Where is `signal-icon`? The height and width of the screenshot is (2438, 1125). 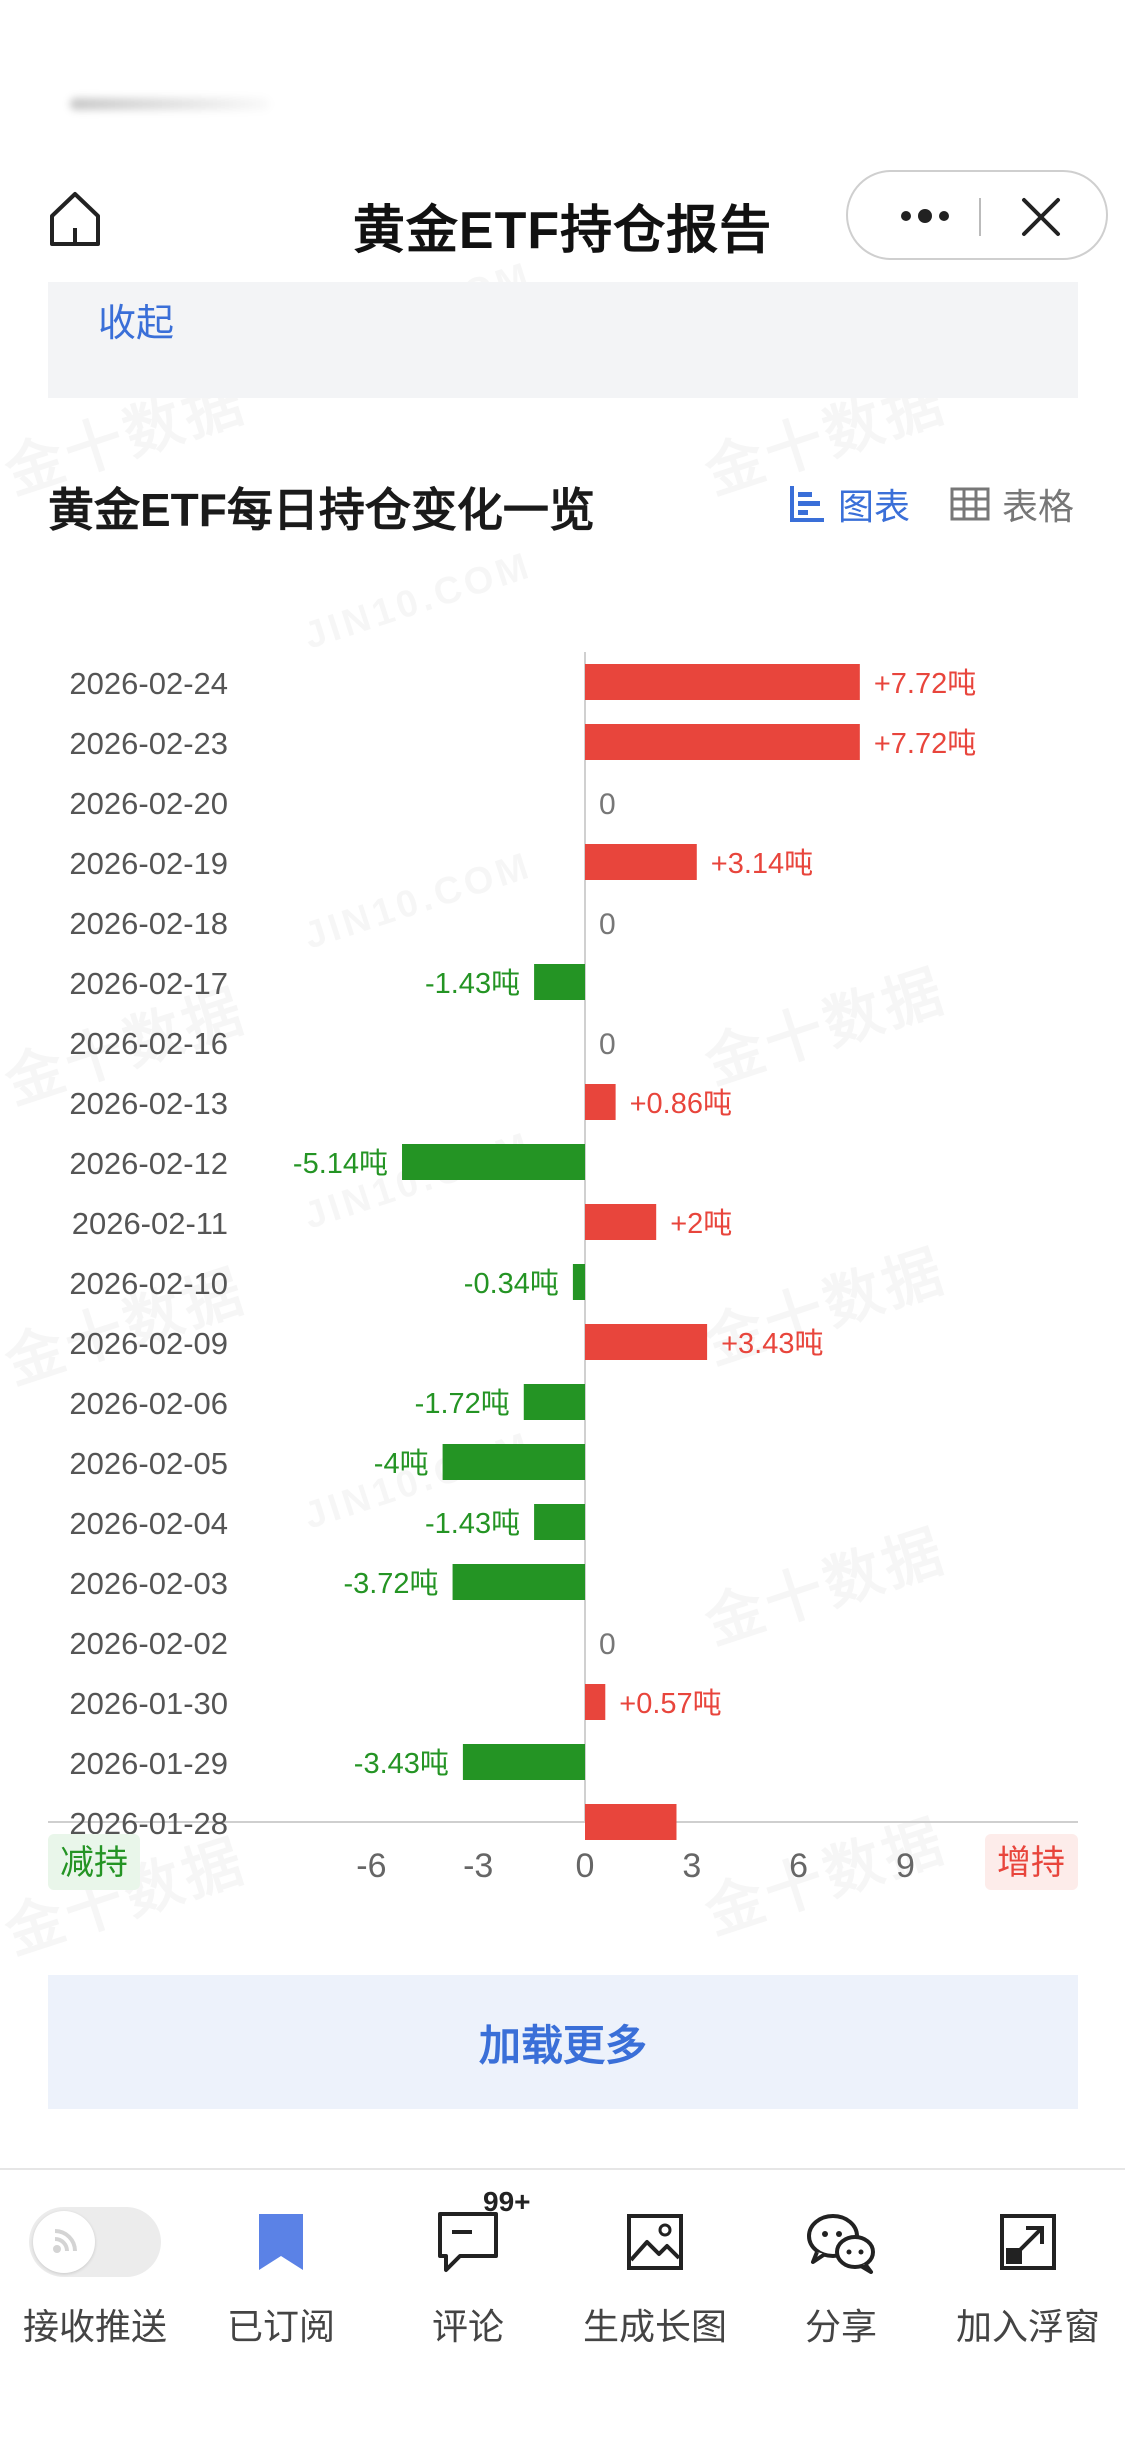 signal-icon is located at coordinates (65, 2241).